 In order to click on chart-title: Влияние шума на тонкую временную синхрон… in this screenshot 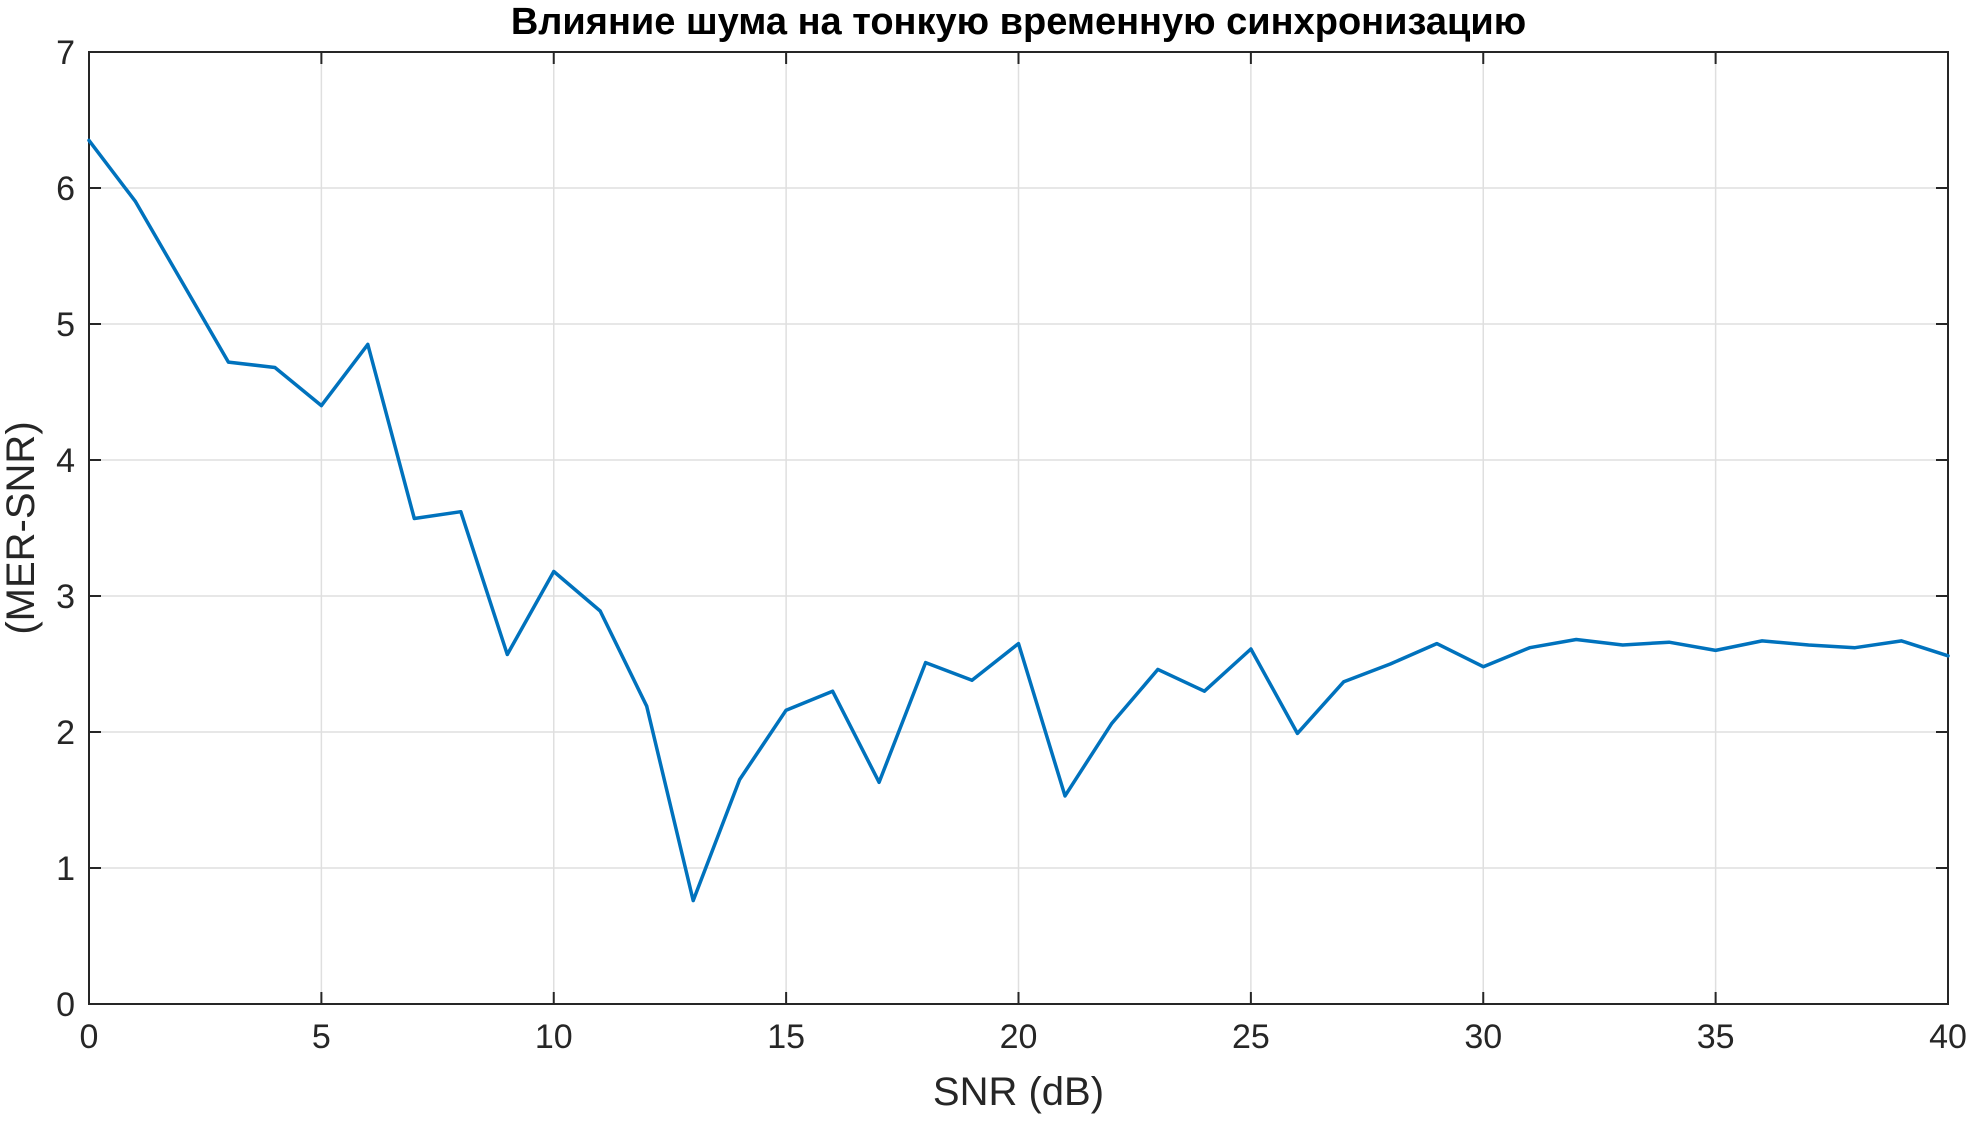, I will do `click(1018, 22)`.